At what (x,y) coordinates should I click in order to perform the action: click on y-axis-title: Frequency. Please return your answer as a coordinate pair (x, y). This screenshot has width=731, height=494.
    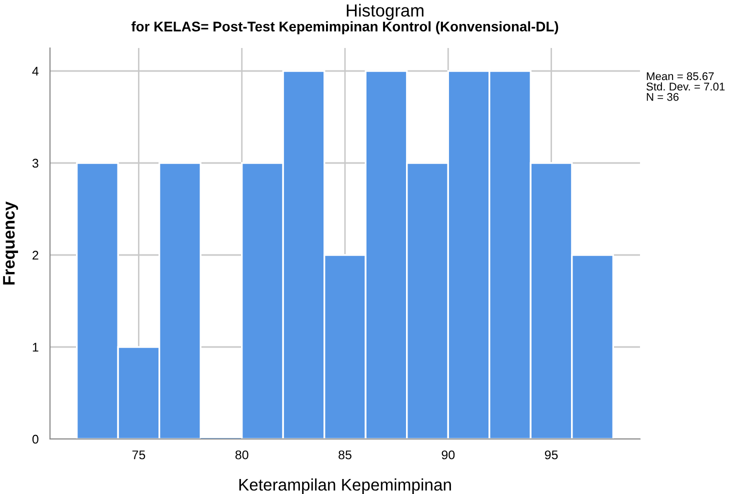
    Looking at the image, I should click on (10, 243).